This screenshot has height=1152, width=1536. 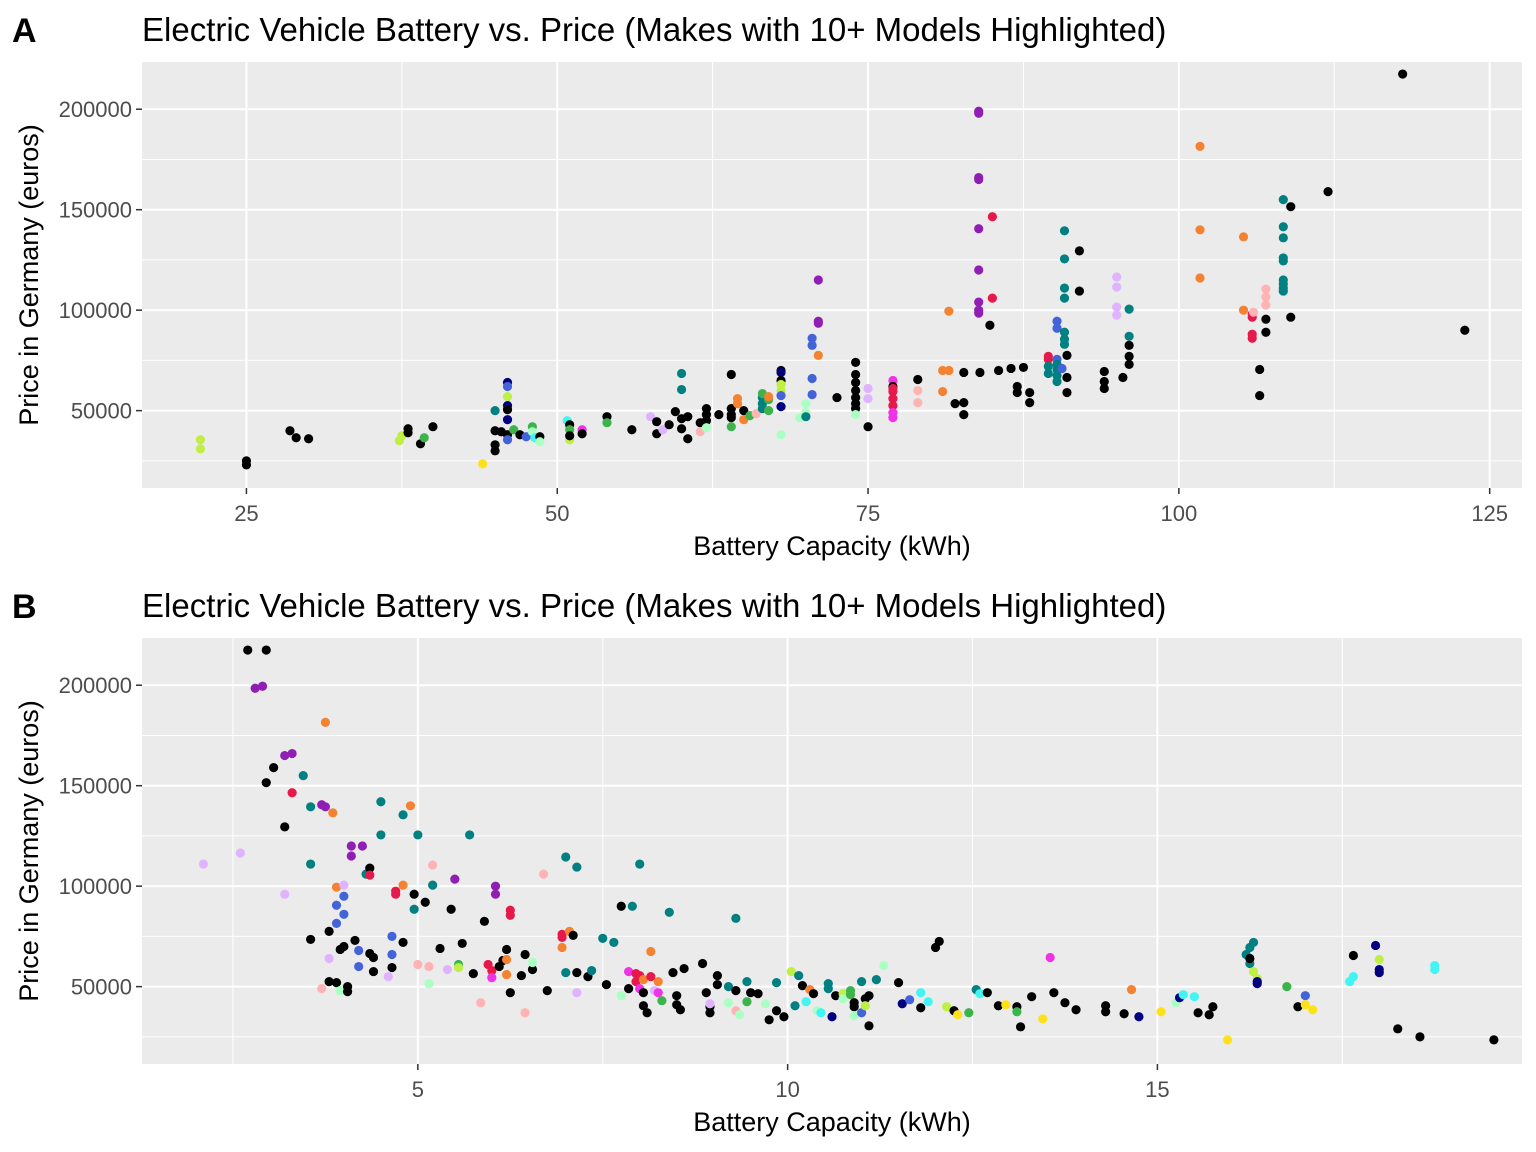 I want to click on y-tick-label: 150000, so click(x=95, y=210).